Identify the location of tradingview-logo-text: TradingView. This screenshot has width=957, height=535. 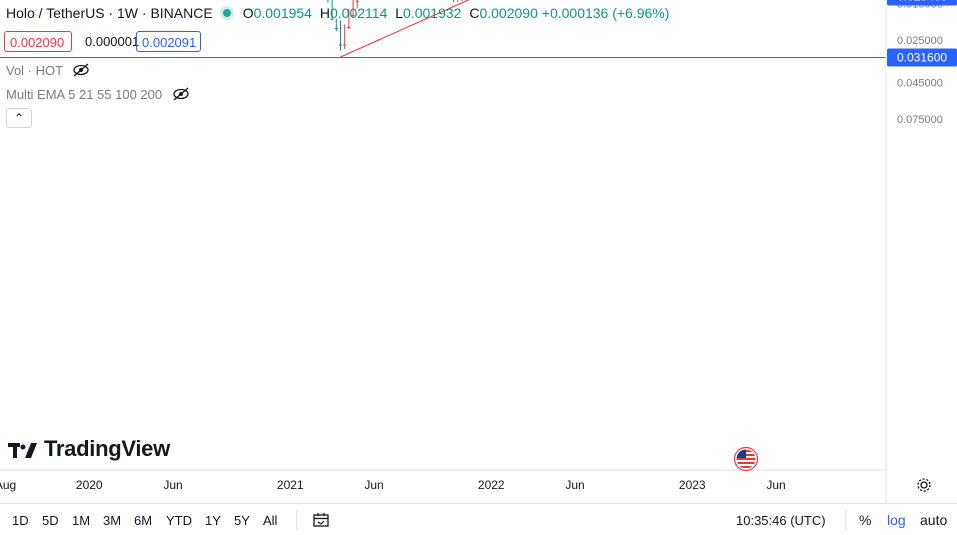
(107, 448).